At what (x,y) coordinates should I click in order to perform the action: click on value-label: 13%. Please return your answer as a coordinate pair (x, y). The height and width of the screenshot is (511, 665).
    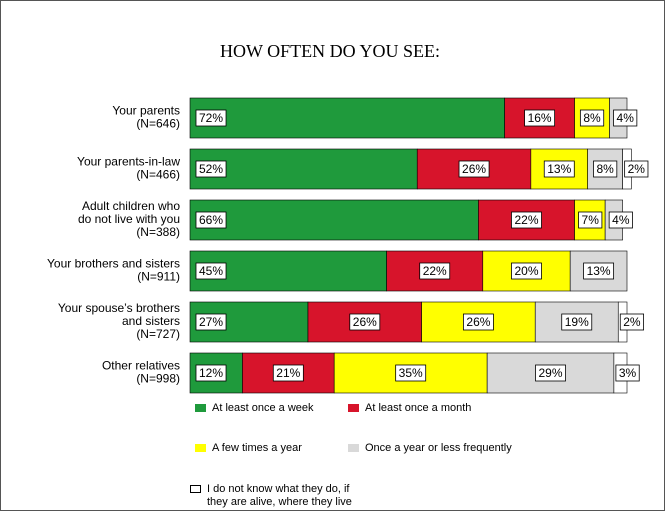
    Looking at the image, I should click on (559, 169).